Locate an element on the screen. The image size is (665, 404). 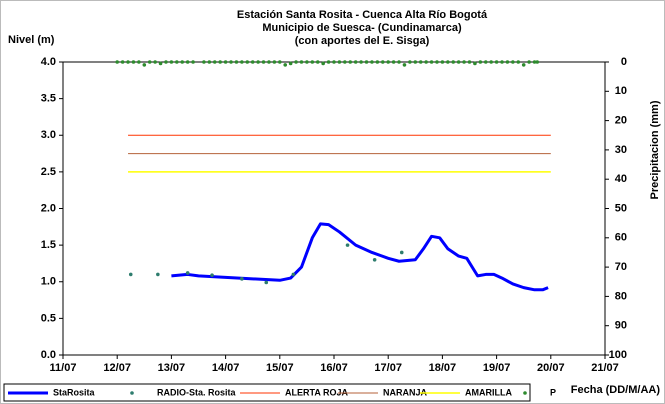
y2-tick-label: 100 is located at coordinates (618, 355).